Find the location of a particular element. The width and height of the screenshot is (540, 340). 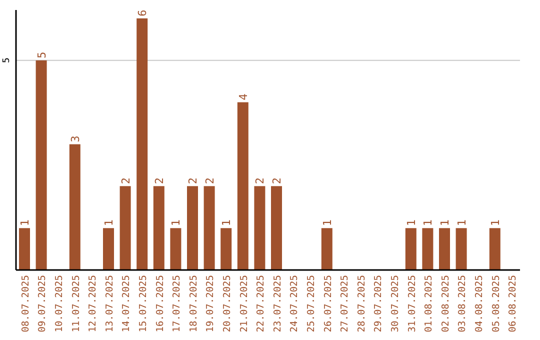

x-tick-label: 31.07.2025 is located at coordinates (412, 303).